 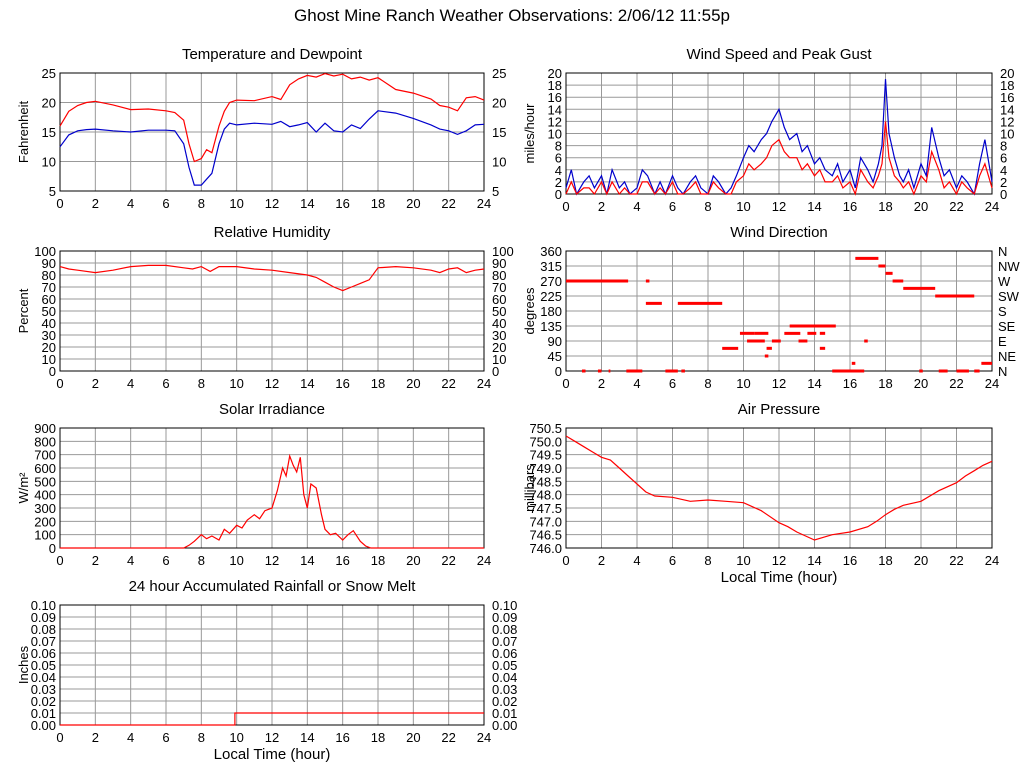 I want to click on y-tick-label: 400, so click(x=45, y=495).